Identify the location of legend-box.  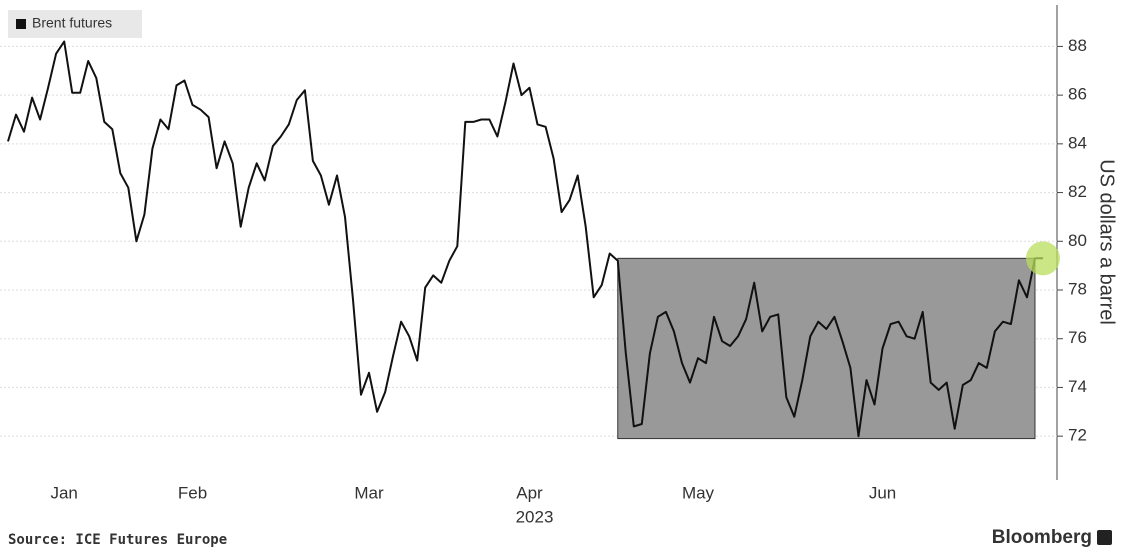
(75, 24).